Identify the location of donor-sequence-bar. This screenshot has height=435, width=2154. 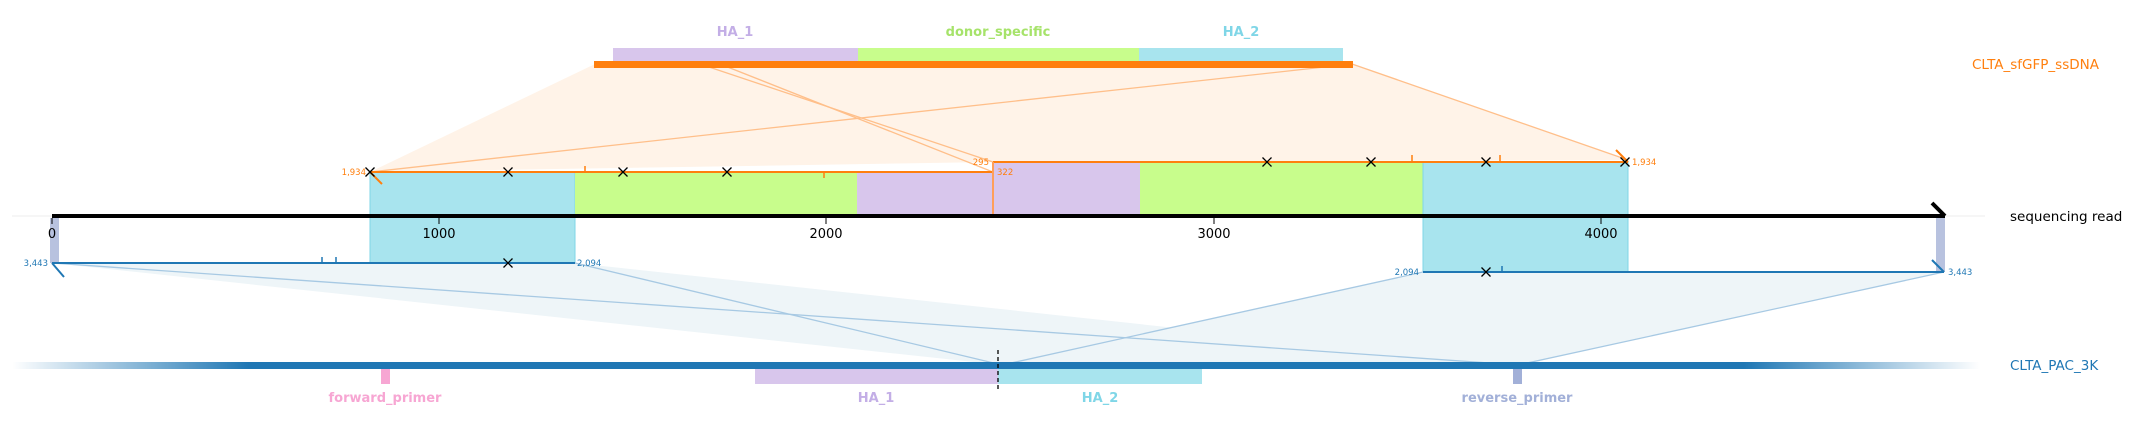
(973, 64).